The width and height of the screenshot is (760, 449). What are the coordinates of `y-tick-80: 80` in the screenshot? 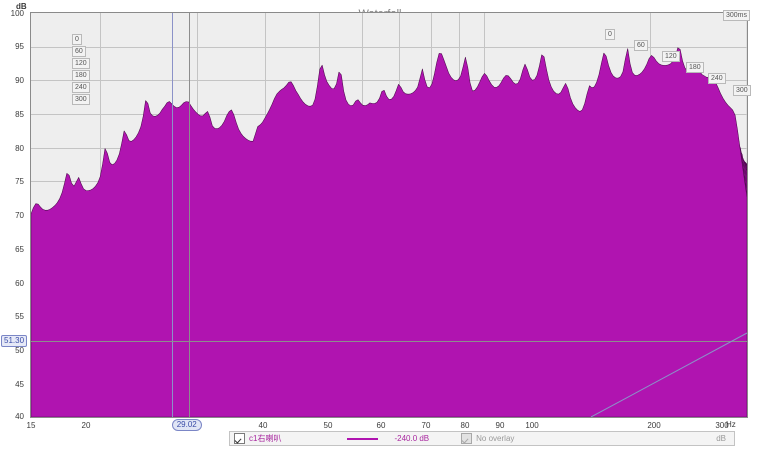 It's located at (19, 148).